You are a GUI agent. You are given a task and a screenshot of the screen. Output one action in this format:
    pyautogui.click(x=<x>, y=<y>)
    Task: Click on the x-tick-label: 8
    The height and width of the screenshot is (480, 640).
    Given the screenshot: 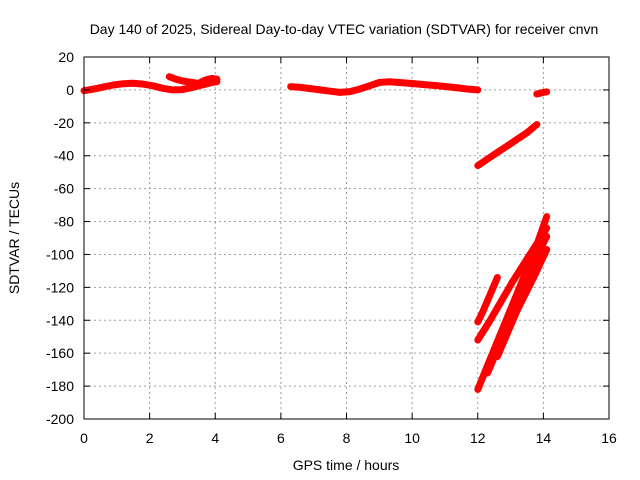 What is the action you would take?
    pyautogui.click(x=347, y=438)
    